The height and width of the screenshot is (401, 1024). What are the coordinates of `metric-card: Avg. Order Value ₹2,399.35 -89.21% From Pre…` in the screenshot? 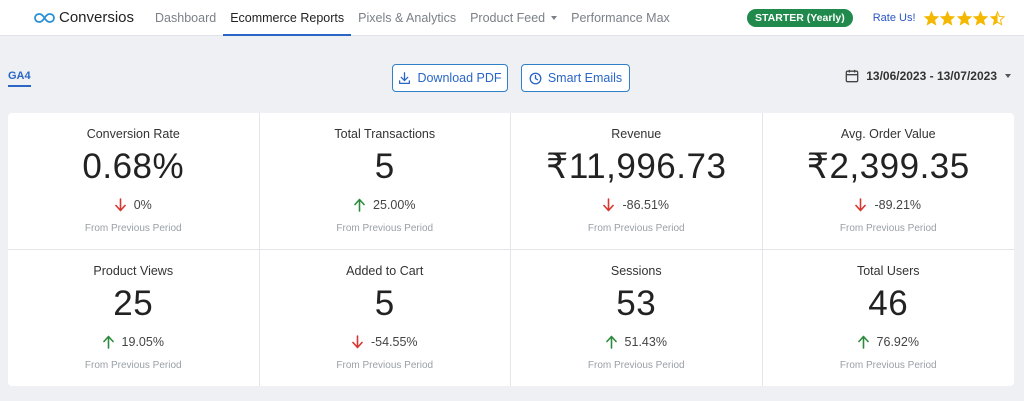 It's located at (888, 181).